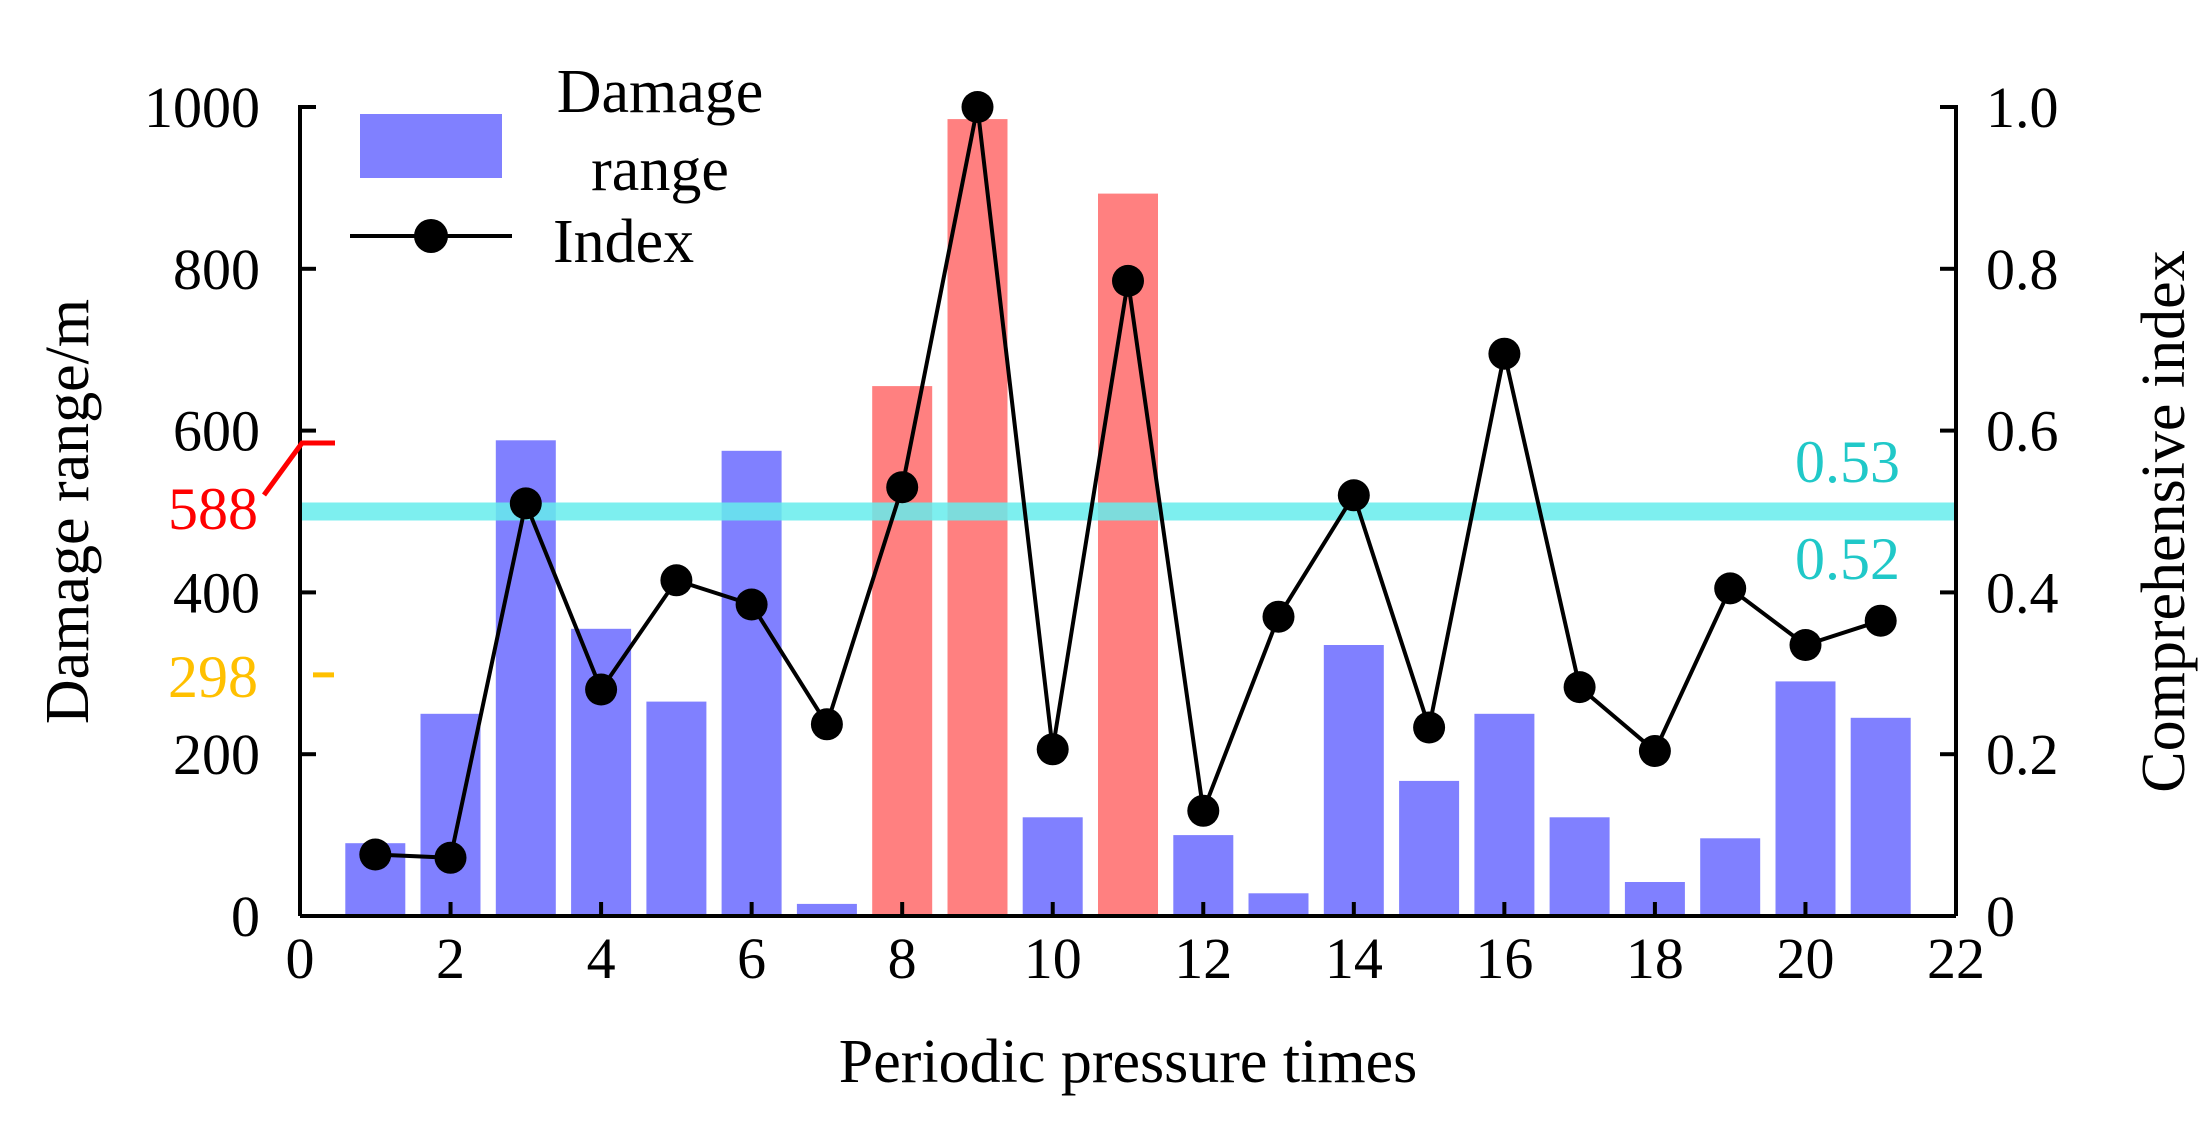 This screenshot has height=1121, width=2208. Describe the element at coordinates (245, 916) in the screenshot. I see `y-left-tick-label-0: 0` at that location.